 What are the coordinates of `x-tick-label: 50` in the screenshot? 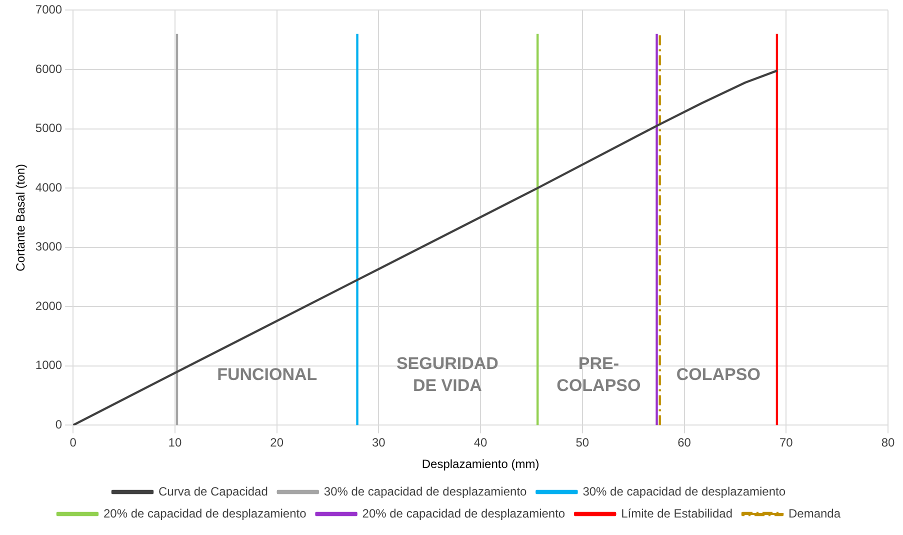 It's located at (583, 443).